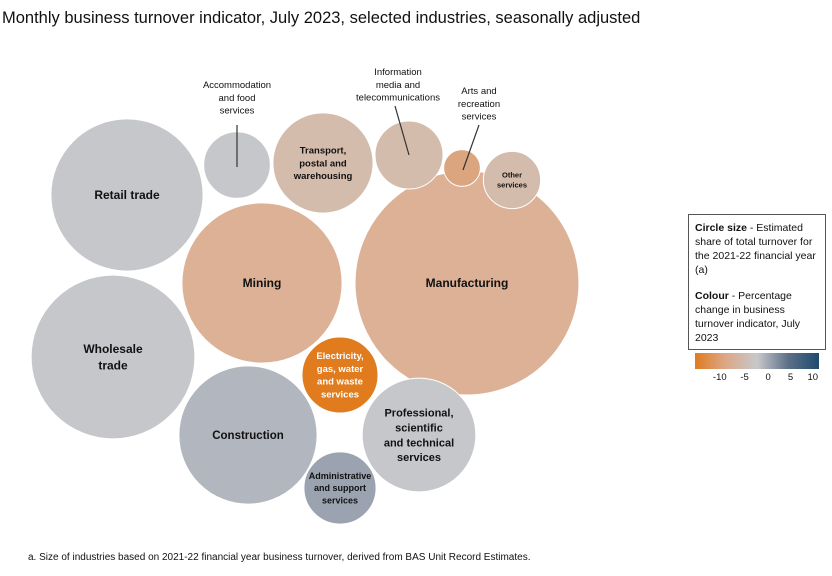 The height and width of the screenshot is (576, 832). I want to click on bubble-label: Other services, so click(512, 180).